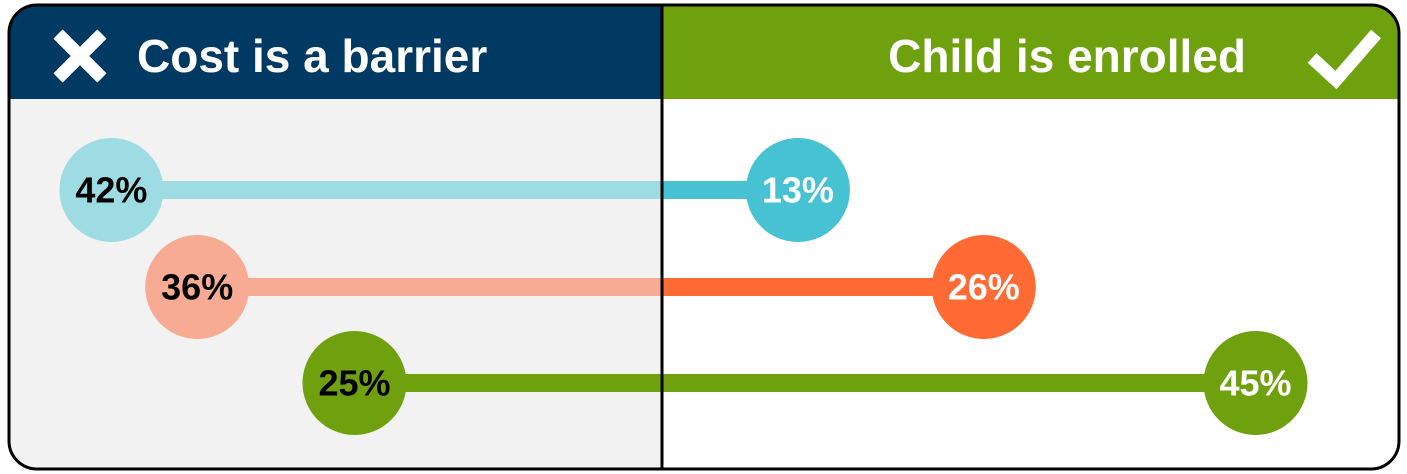 The width and height of the screenshot is (1407, 474). Describe the element at coordinates (80, 56) in the screenshot. I see `cross-icon` at that location.